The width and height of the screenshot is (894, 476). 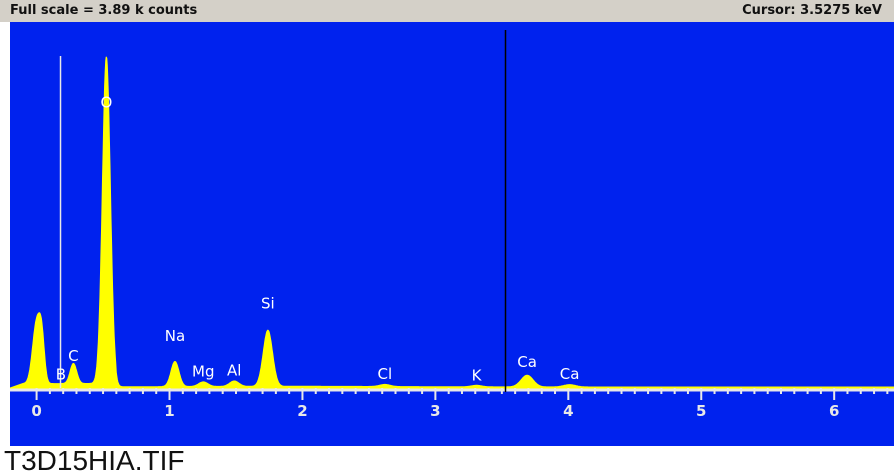 What do you see at coordinates (175, 336) in the screenshot?
I see `element-label: Na` at bounding box center [175, 336].